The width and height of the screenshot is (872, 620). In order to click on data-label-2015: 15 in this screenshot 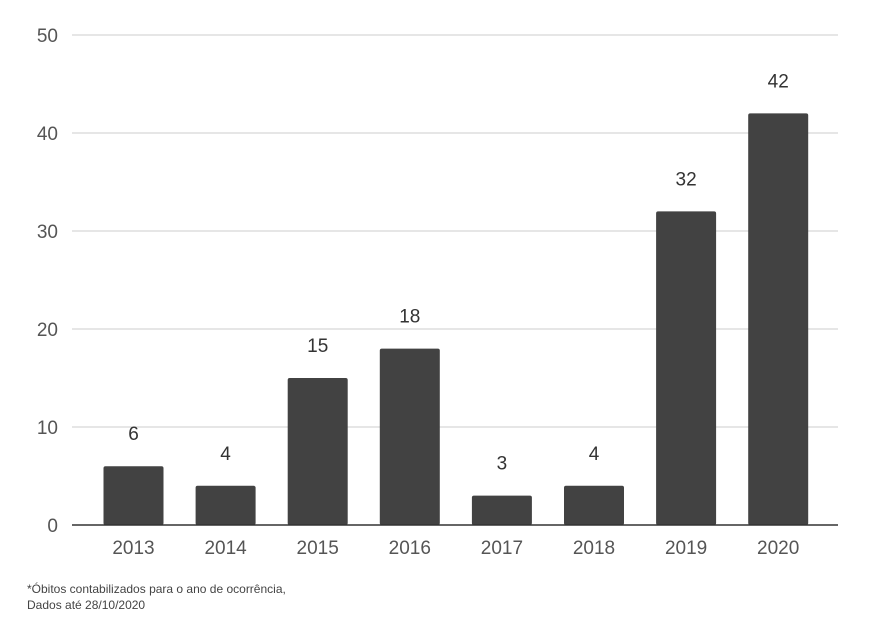, I will do `click(317, 346)`.